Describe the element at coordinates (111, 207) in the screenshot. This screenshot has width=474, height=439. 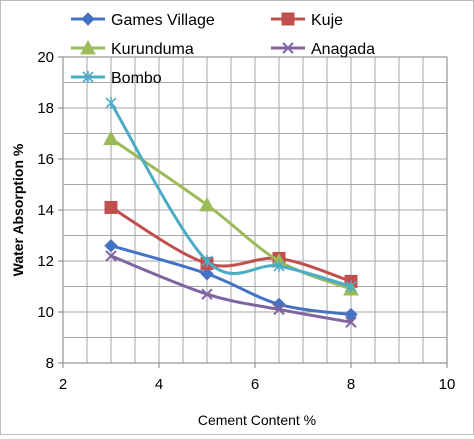
I see `data-point-kuje` at that location.